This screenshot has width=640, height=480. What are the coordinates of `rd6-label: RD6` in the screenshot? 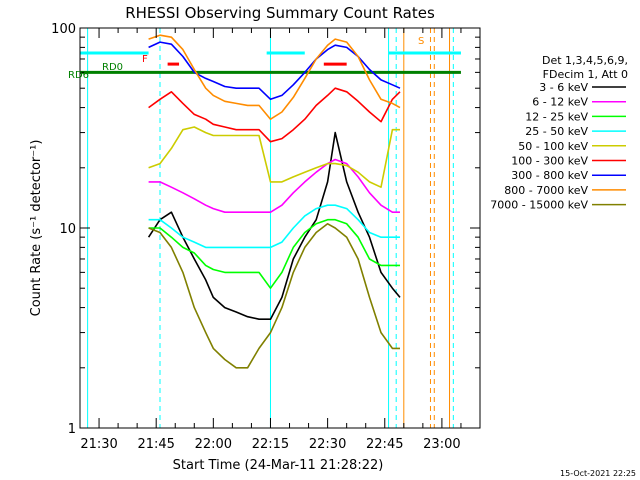 It's located at (78, 75).